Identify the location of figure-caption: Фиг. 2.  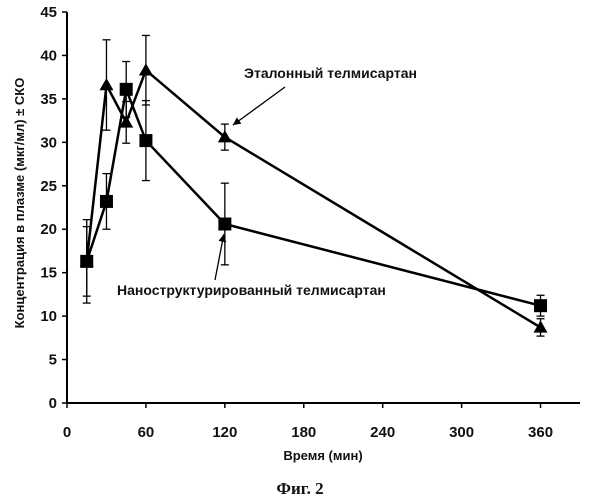
(299, 488).